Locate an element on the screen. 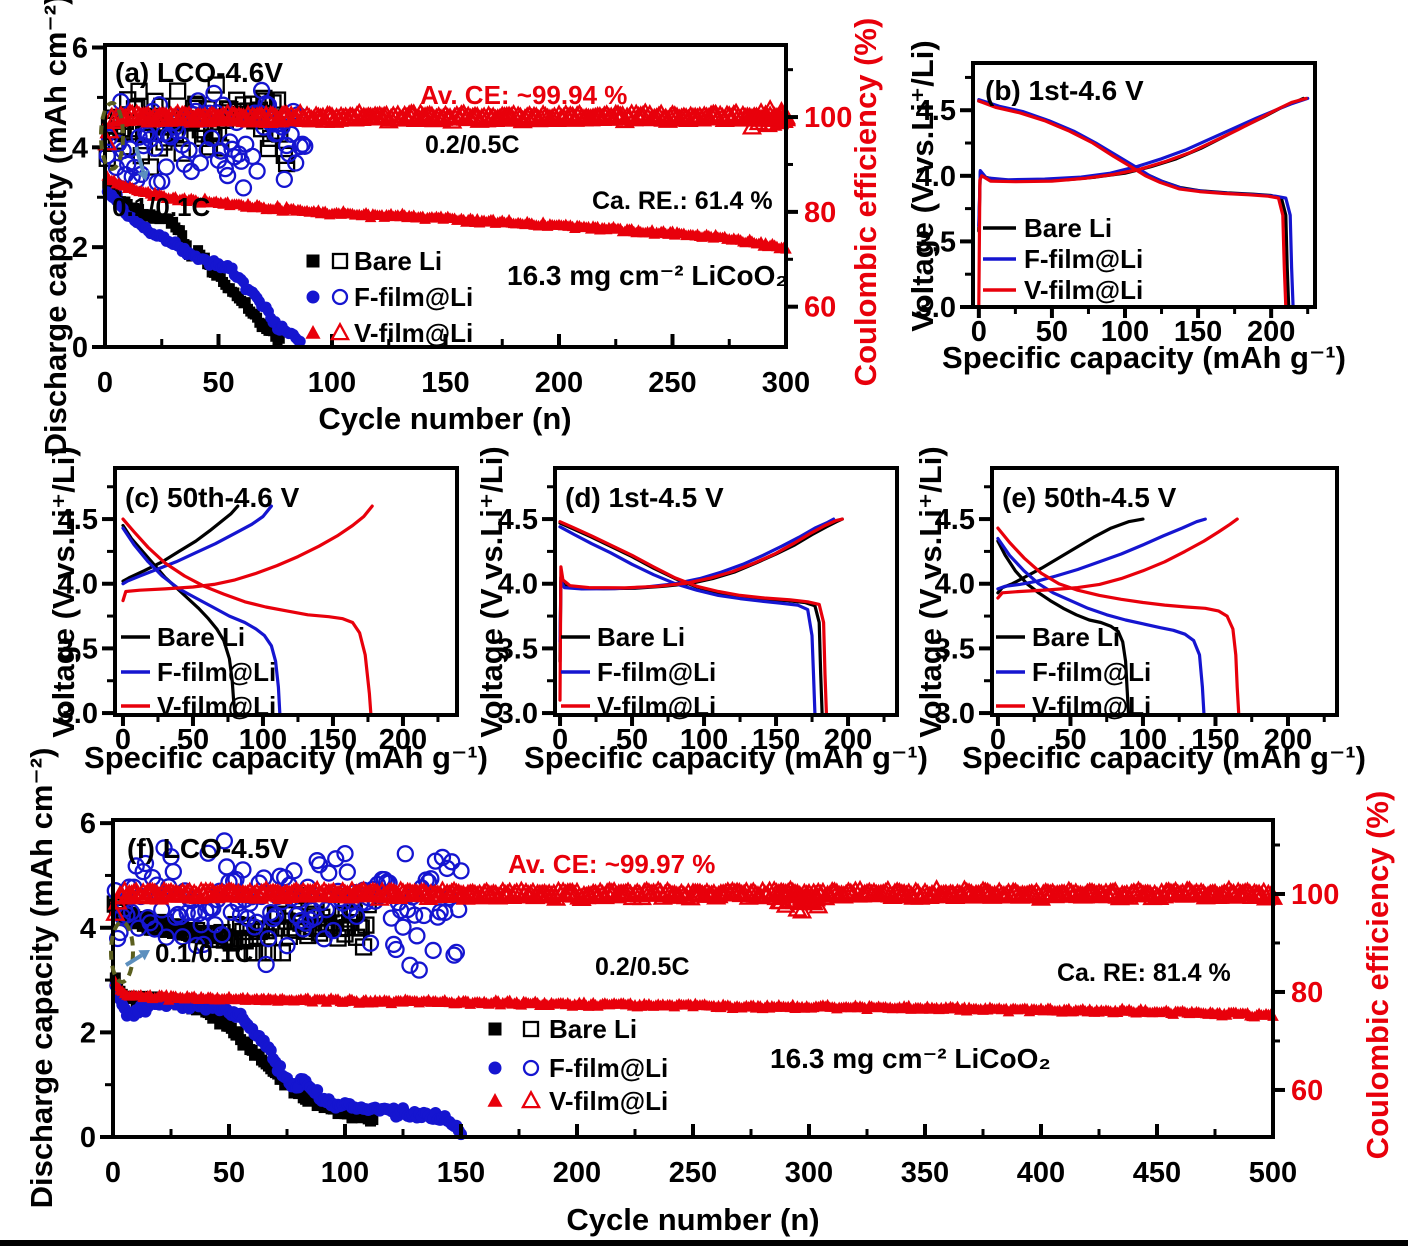 The height and width of the screenshot is (1246, 1408). panel-a-plot-area is located at coordinates (445, 196).